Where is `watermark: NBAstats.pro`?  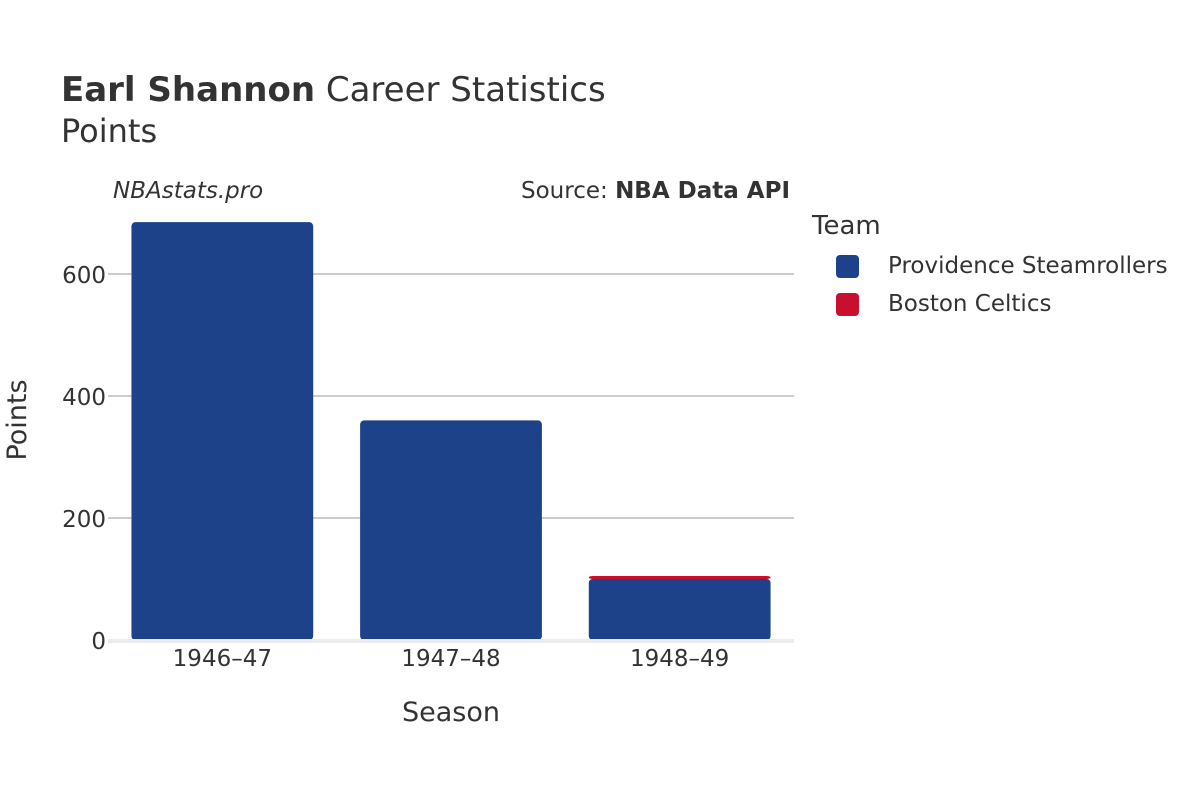 watermark: NBAstats.pro is located at coordinates (188, 191).